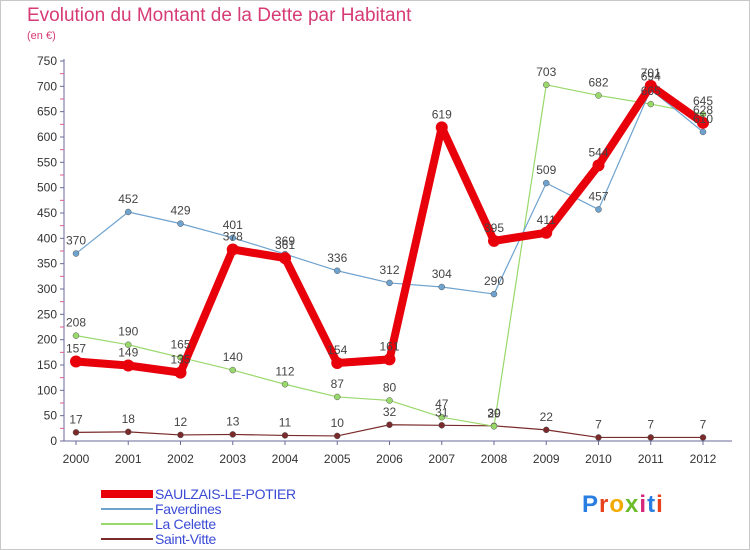 The height and width of the screenshot is (550, 750). Describe the element at coordinates (186, 539) in the screenshot. I see `legend-label-saint-vitte: Saint-Vitte` at that location.